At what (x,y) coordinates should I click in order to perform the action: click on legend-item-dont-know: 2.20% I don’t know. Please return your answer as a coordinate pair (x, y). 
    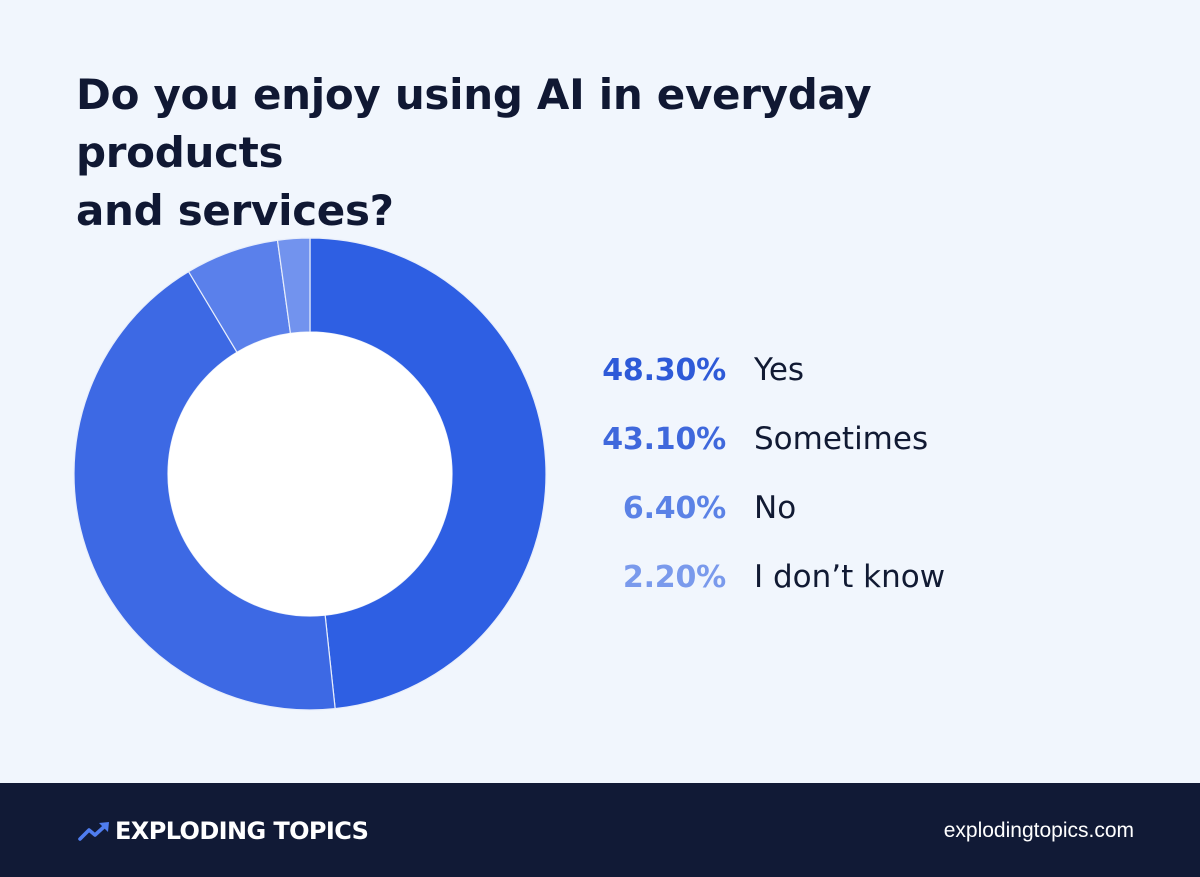
    Looking at the image, I should click on (810, 577).